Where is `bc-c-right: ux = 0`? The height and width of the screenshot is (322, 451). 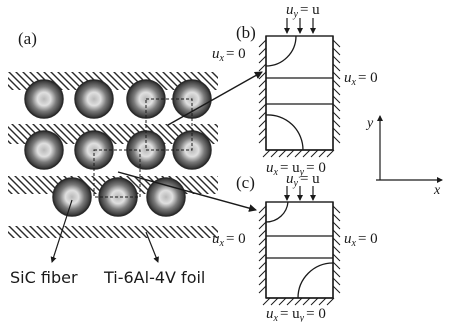
bc-c-right: ux = 0 is located at coordinates (361, 240).